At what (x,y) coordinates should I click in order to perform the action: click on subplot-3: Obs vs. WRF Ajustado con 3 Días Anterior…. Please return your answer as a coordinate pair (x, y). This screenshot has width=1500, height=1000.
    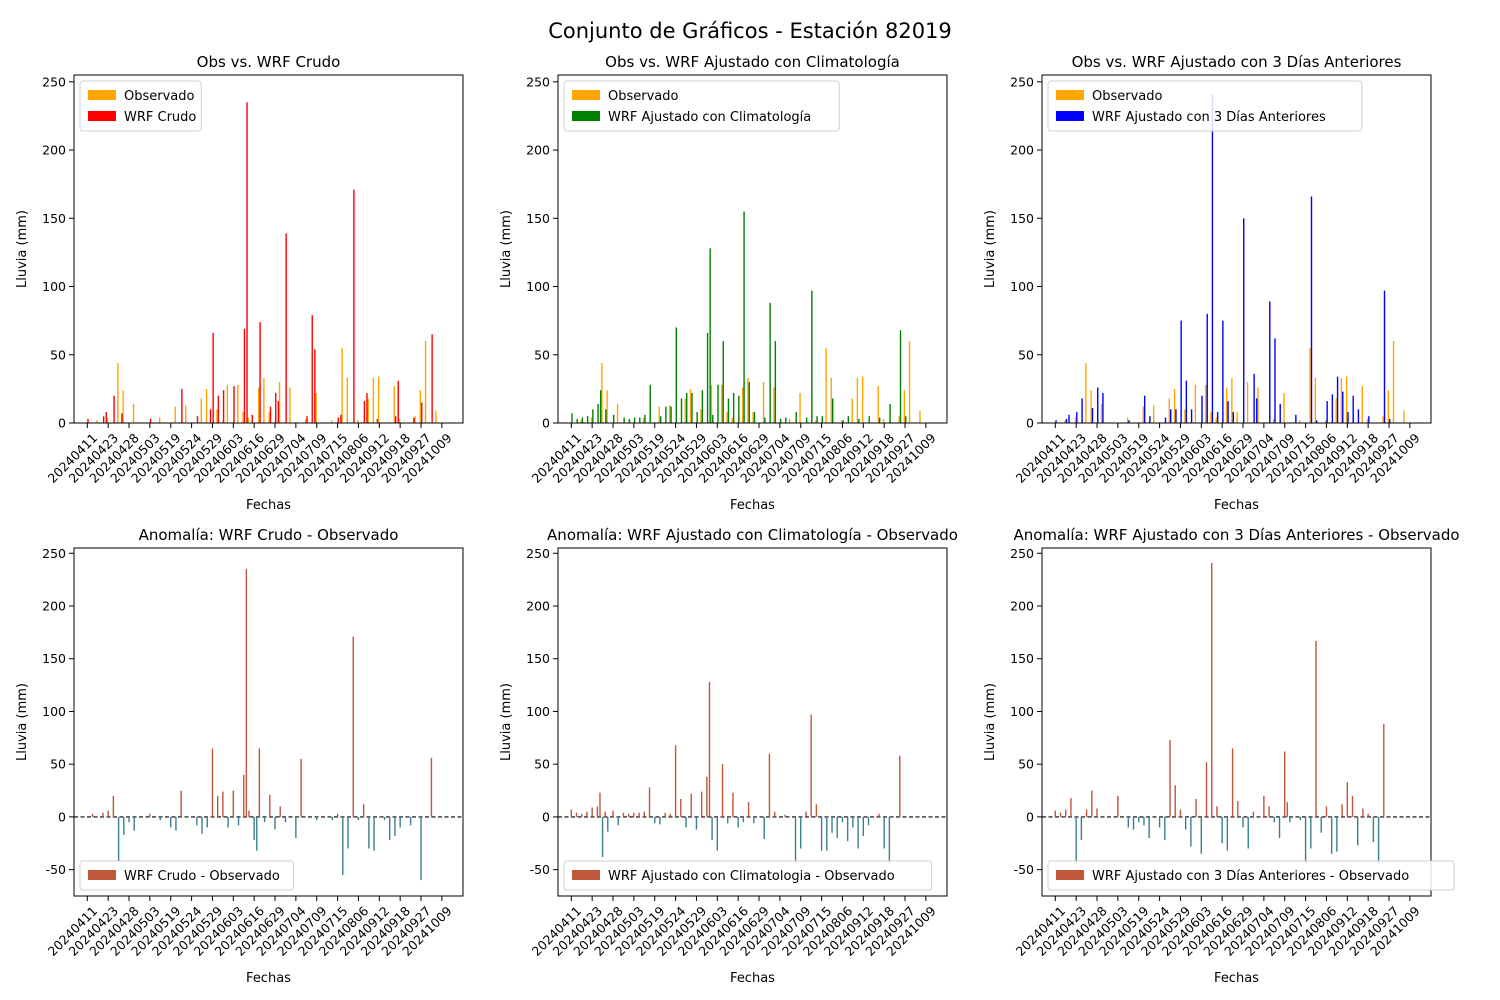
    Looking at the image, I should click on (1207, 283).